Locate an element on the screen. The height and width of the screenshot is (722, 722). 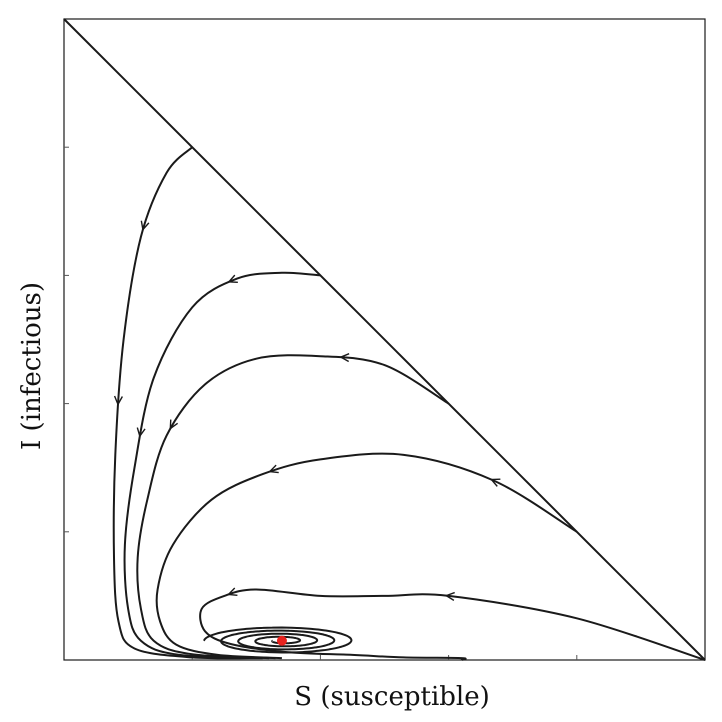
spiral-trajectory is located at coordinates (278, 640).